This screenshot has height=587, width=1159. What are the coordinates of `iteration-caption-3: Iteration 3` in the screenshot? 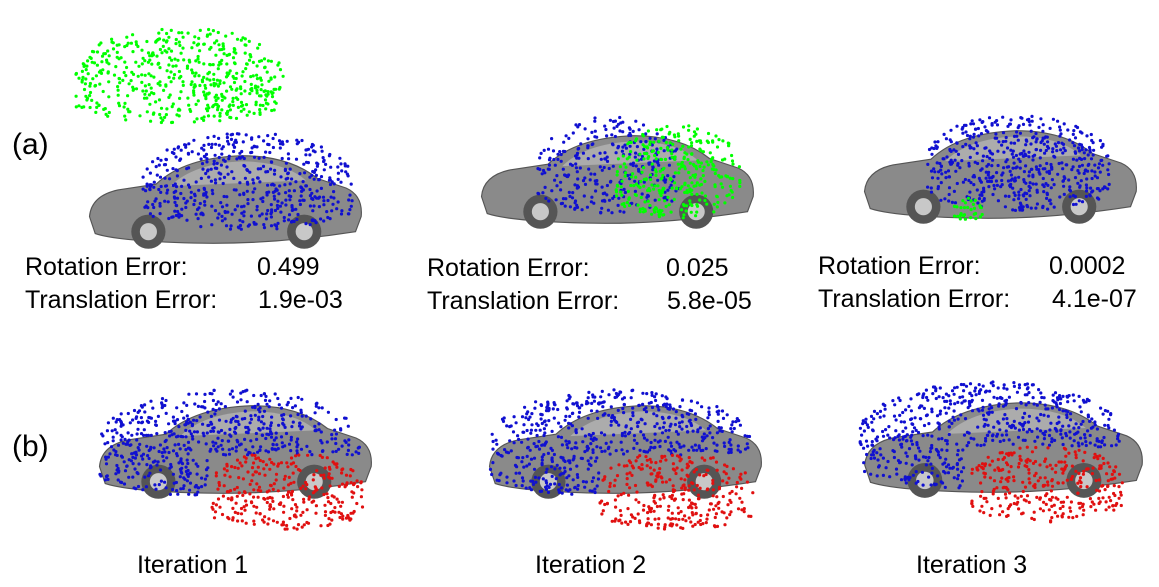 It's located at (972, 565).